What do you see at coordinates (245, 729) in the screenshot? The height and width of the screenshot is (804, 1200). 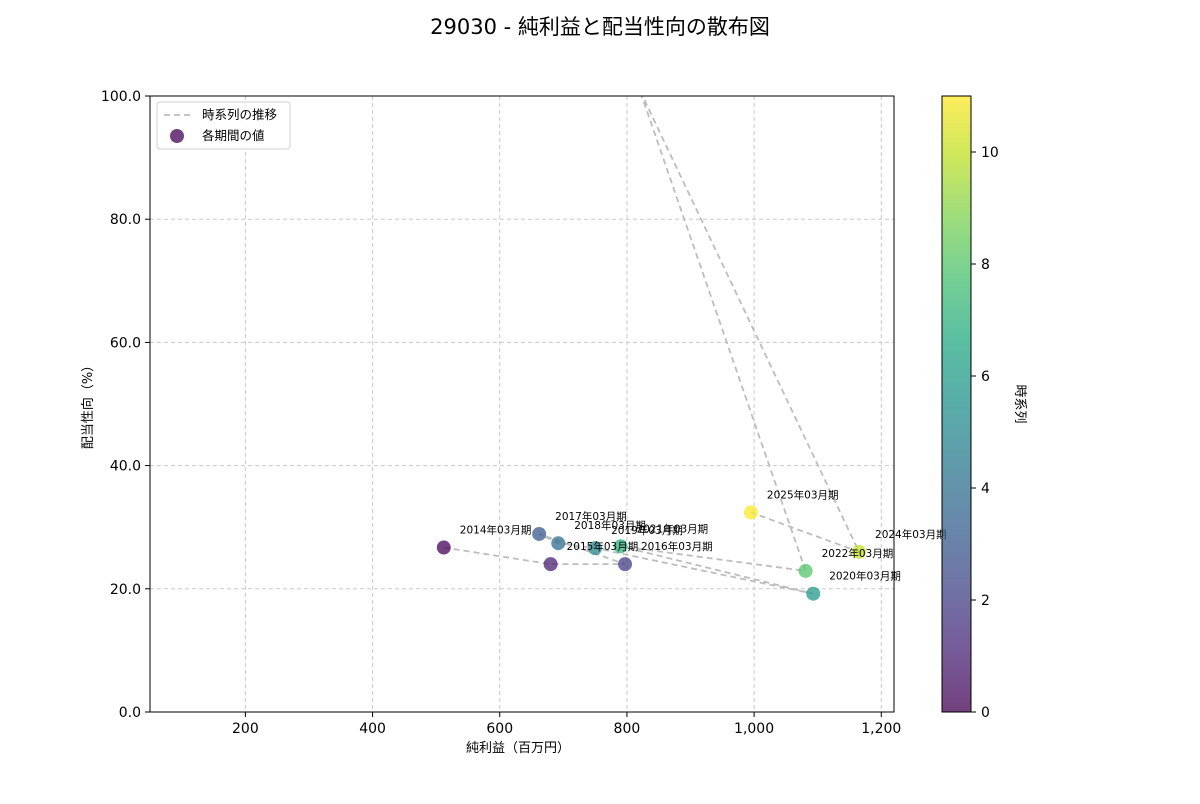 I see `x-tick-label: 200` at bounding box center [245, 729].